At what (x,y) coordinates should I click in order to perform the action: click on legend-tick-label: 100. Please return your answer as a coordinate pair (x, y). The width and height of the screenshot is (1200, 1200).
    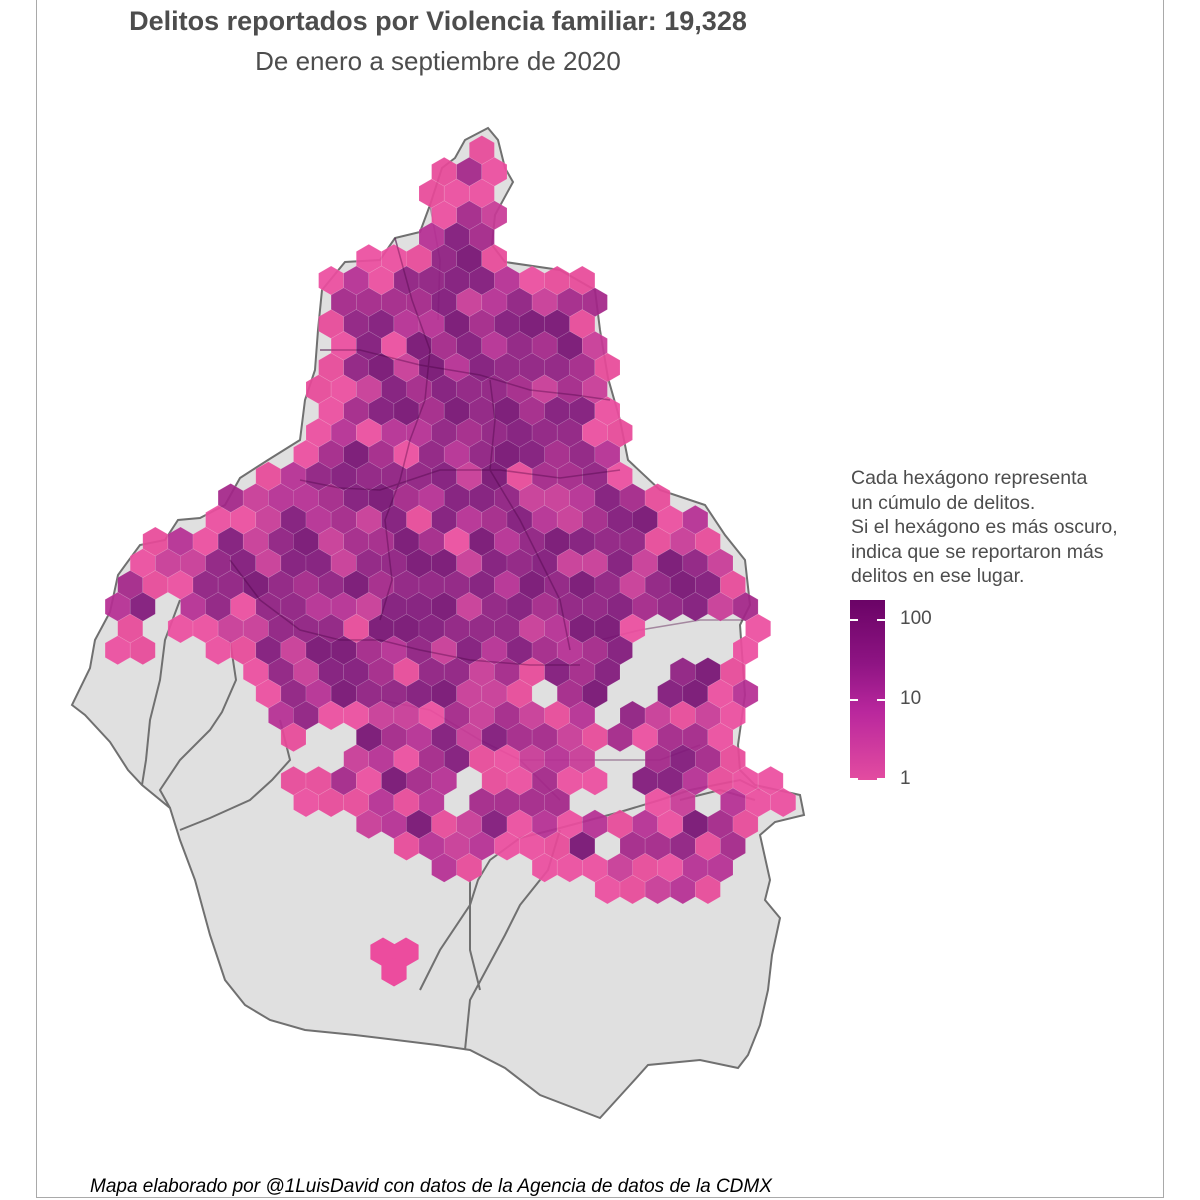
    Looking at the image, I should click on (916, 618).